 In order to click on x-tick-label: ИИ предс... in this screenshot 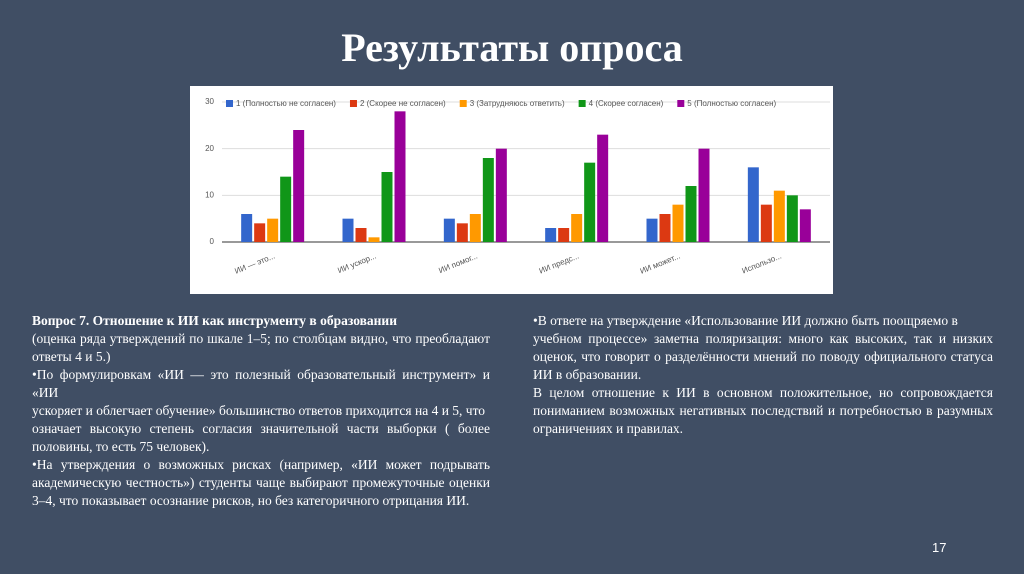, I will do `click(559, 263)`.